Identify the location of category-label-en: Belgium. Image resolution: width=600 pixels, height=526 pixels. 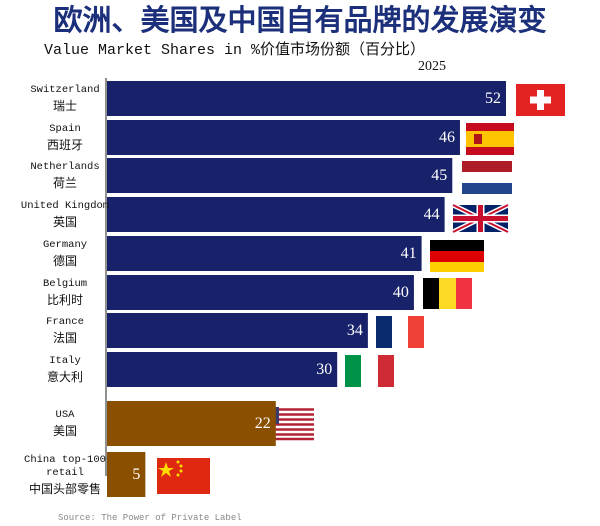
(65, 284).